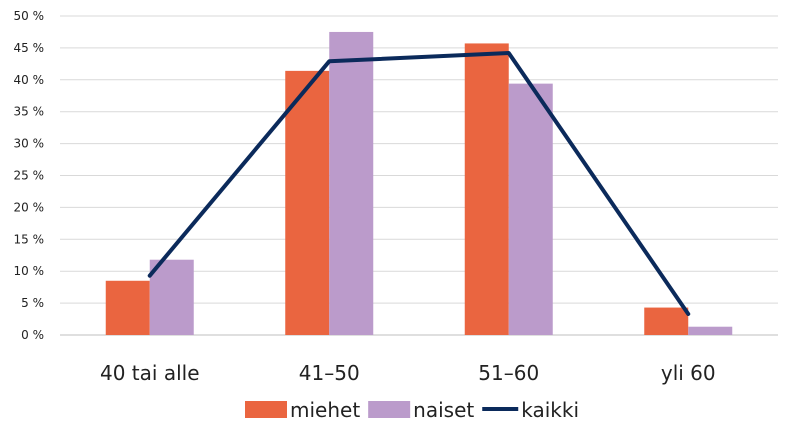 The image size is (798, 429). I want to click on legend-label-kaikki: kaikki, so click(550, 410).